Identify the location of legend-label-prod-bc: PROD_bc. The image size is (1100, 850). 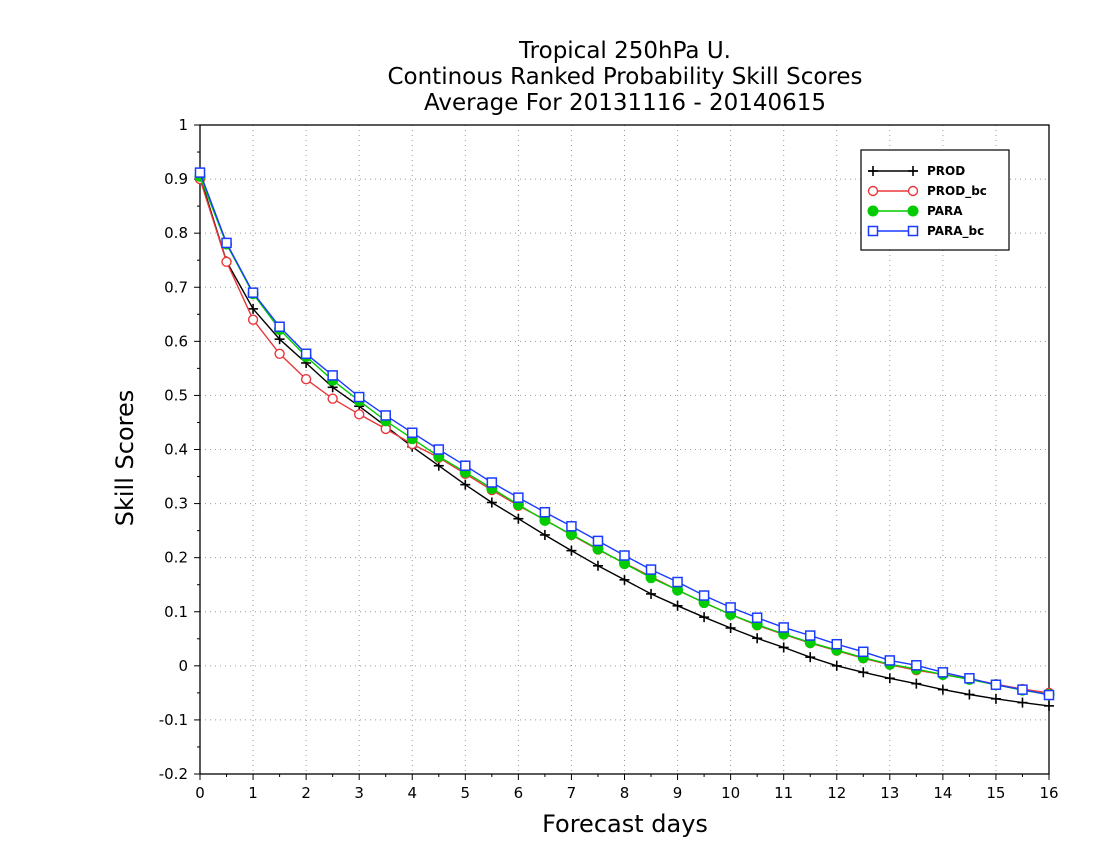
(957, 191).